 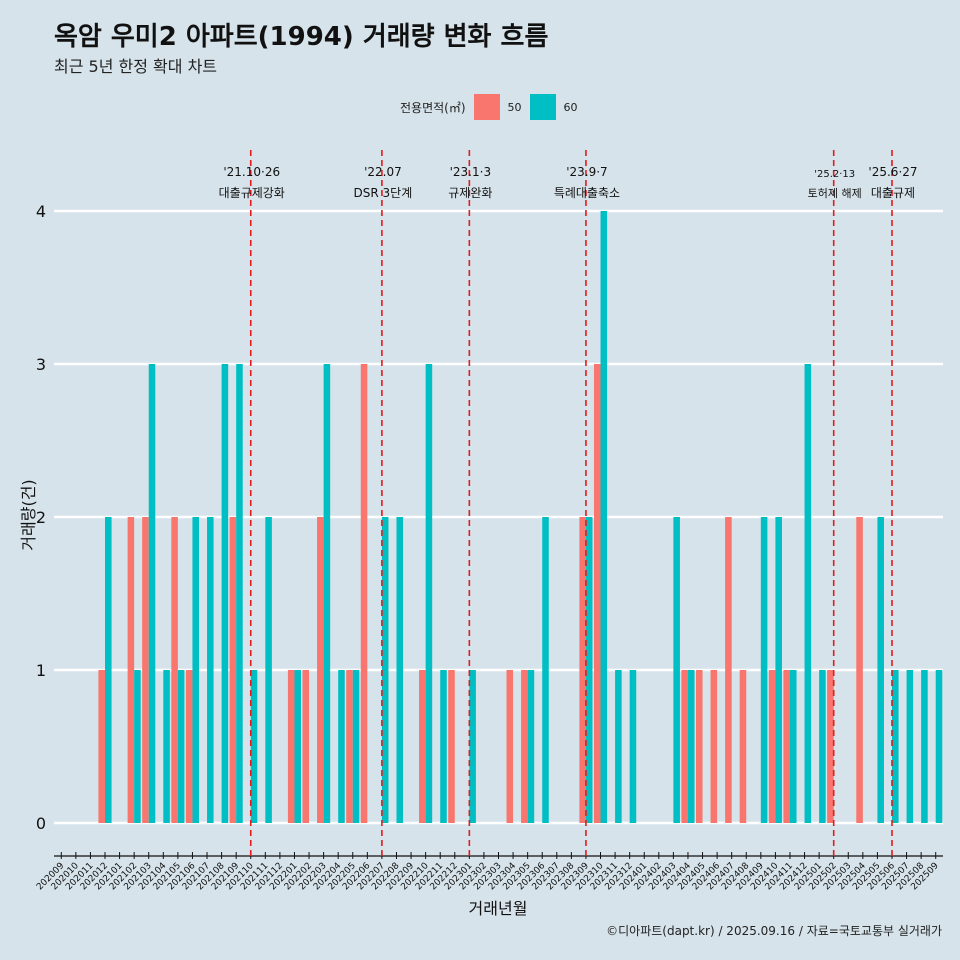 What do you see at coordinates (41, 517) in the screenshot?
I see `y-tick-label: 2` at bounding box center [41, 517].